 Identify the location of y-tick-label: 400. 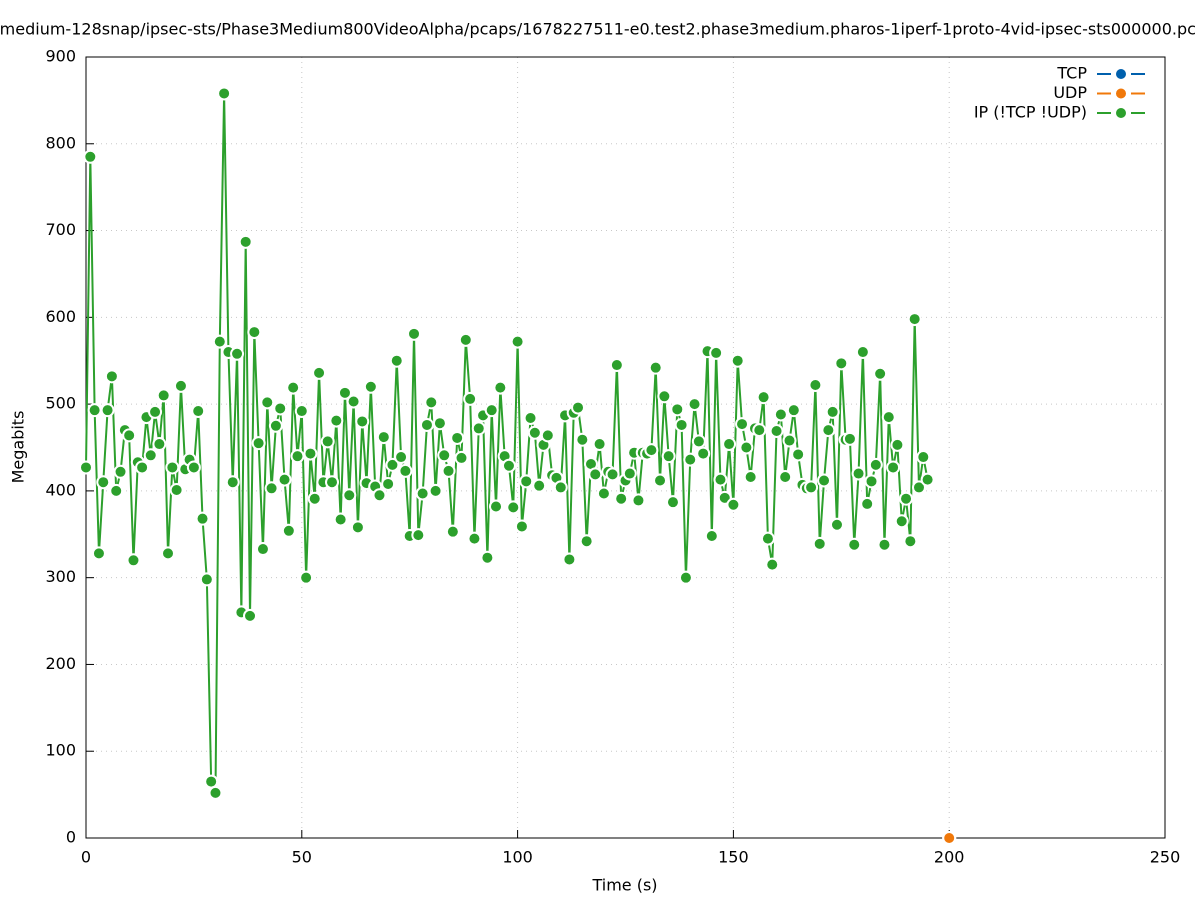
(60, 489).